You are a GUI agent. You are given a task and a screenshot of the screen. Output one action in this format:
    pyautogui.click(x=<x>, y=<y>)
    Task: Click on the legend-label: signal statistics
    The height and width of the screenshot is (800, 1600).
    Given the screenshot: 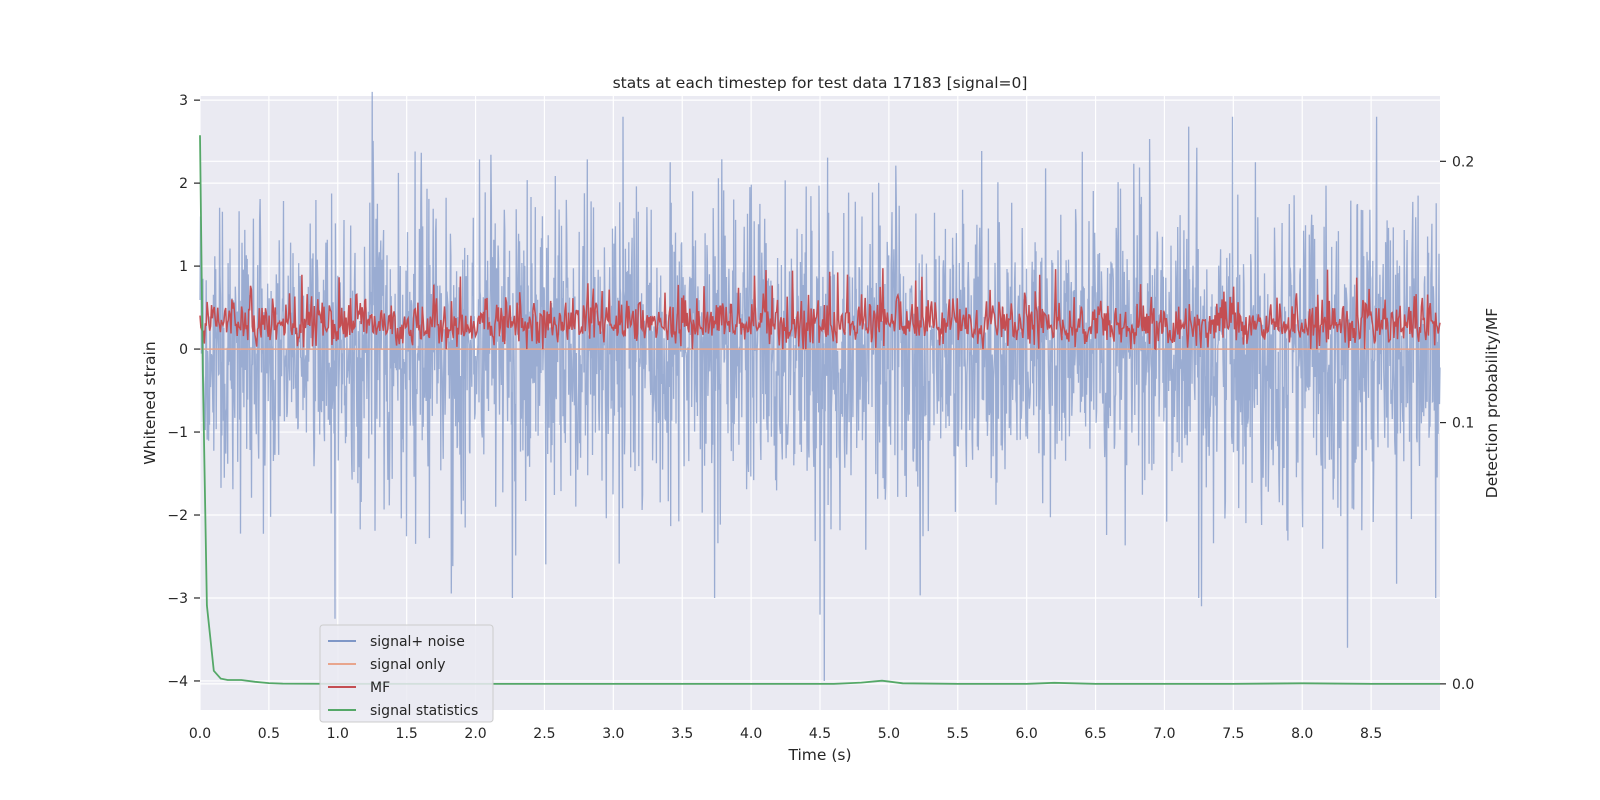 What is the action you would take?
    pyautogui.click(x=424, y=711)
    